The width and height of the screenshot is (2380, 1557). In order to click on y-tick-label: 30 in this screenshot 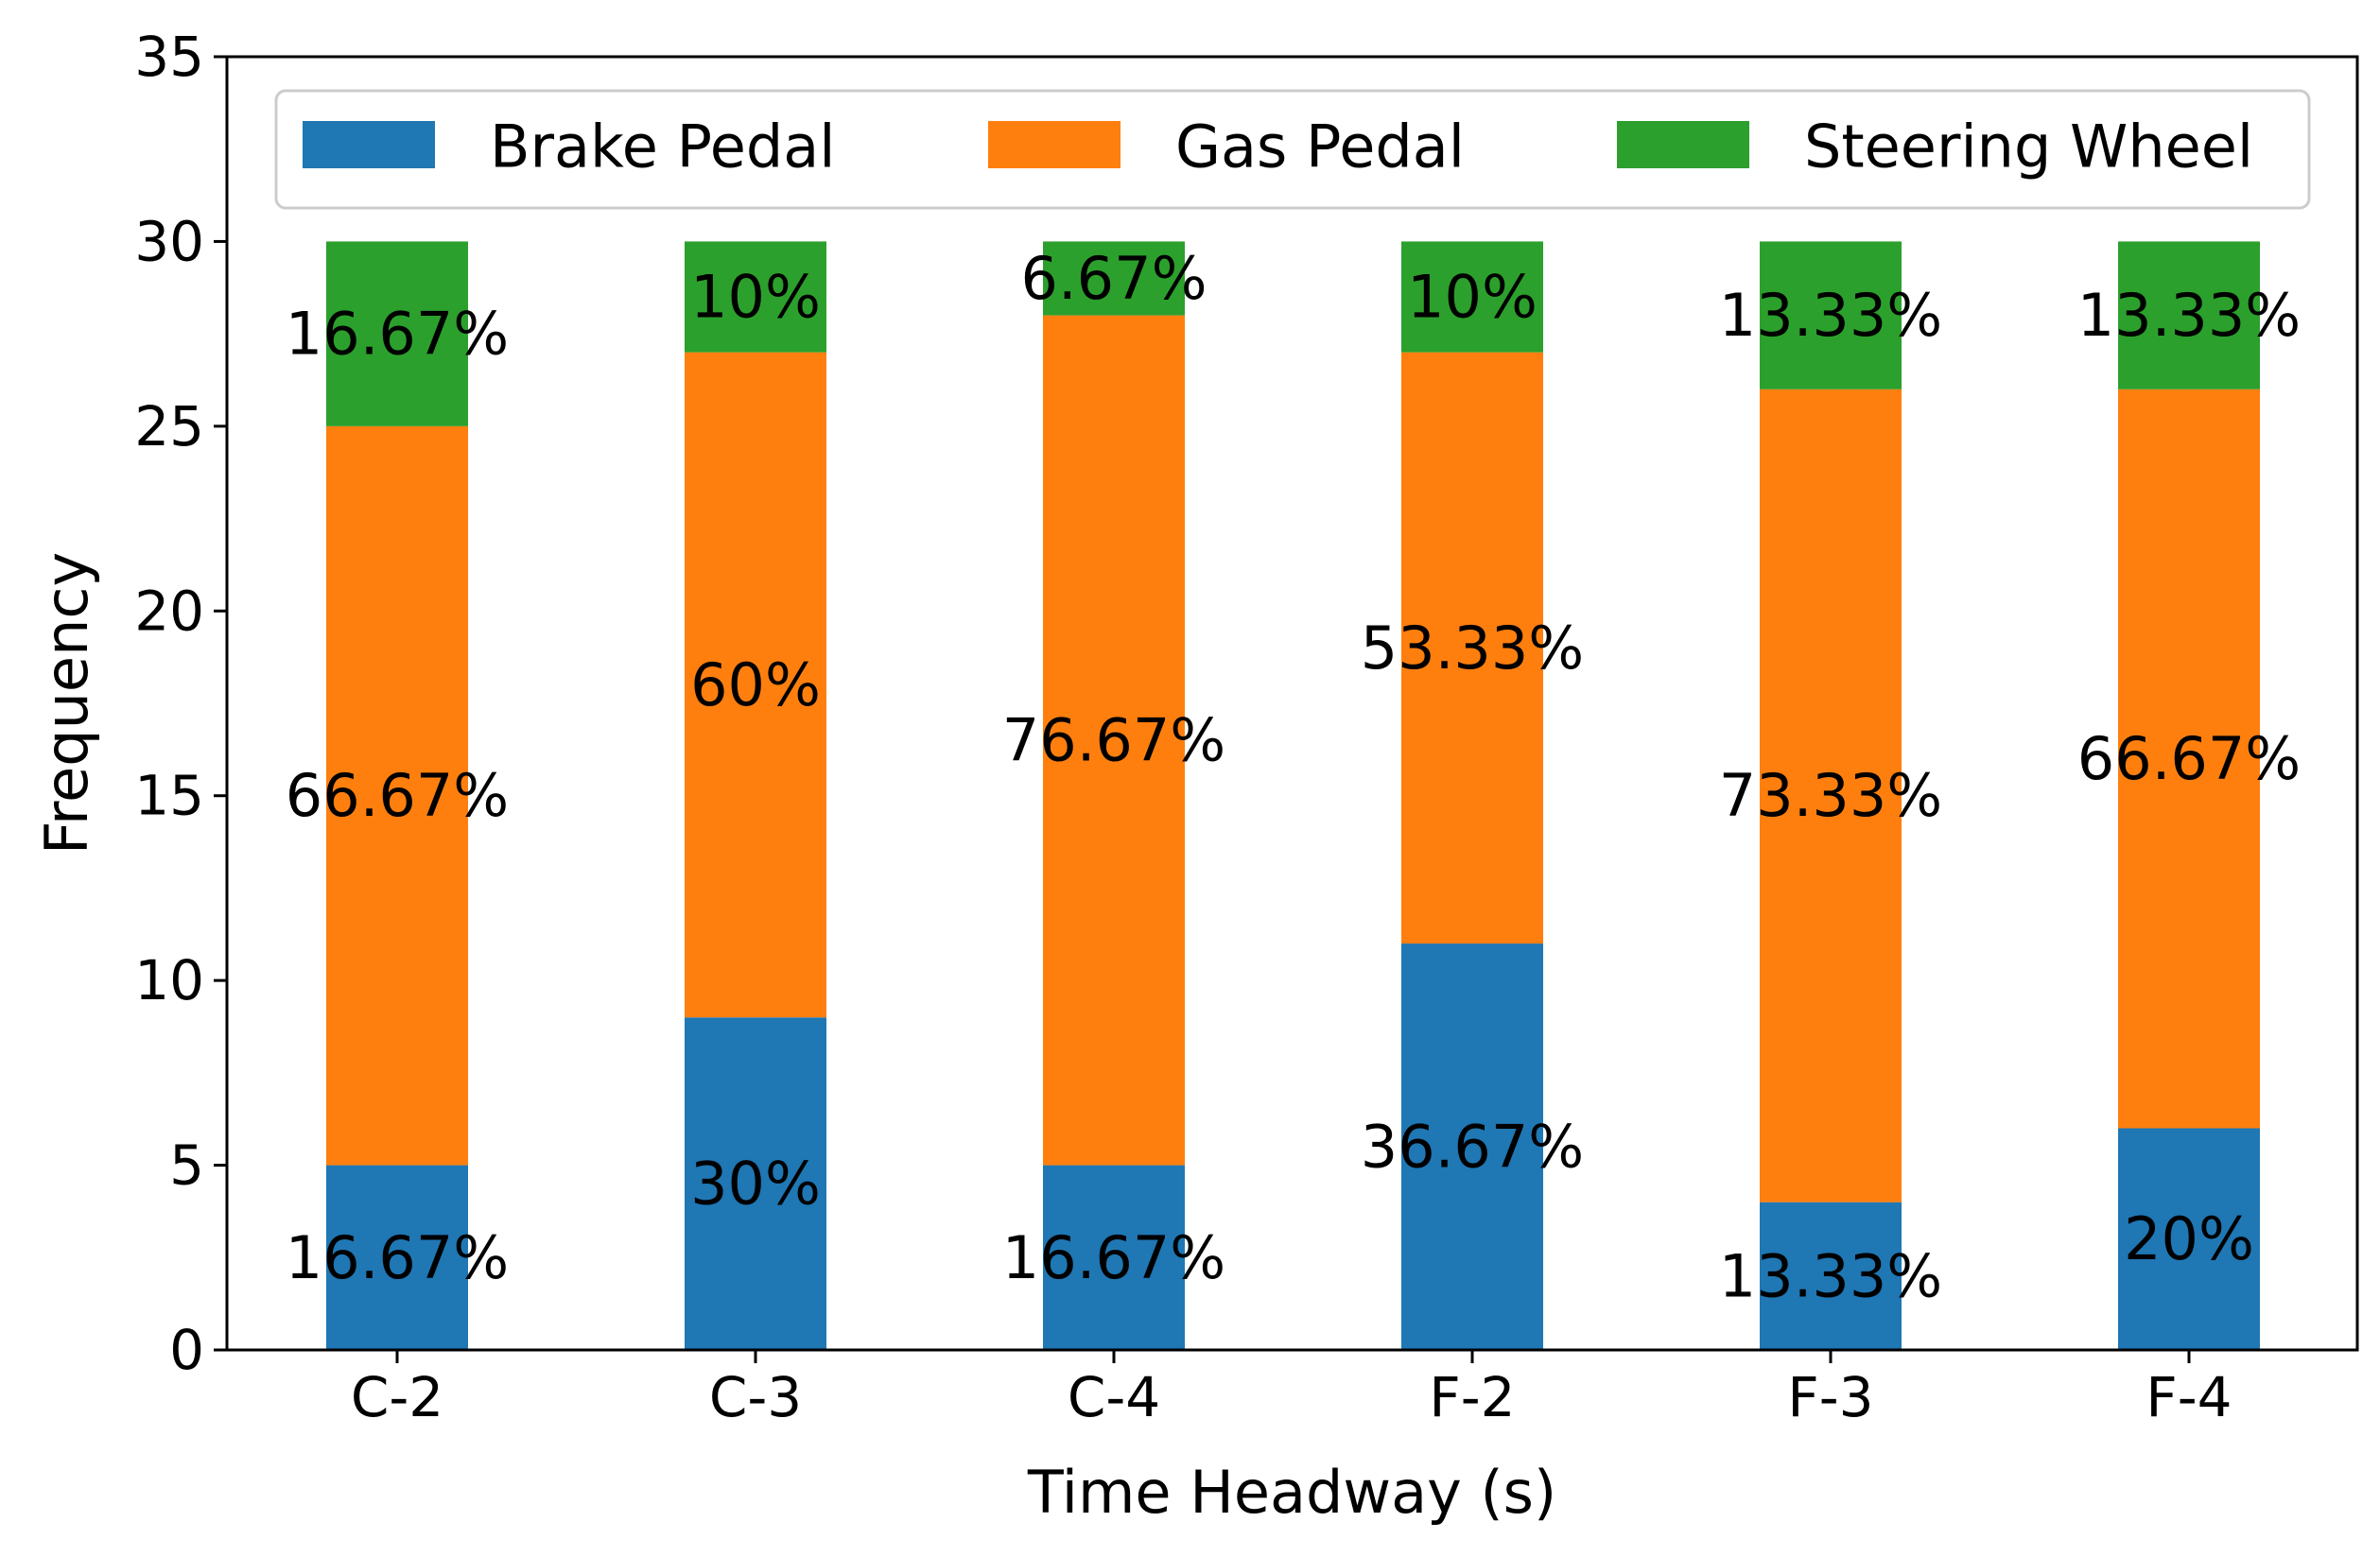, I will do `click(169, 241)`.